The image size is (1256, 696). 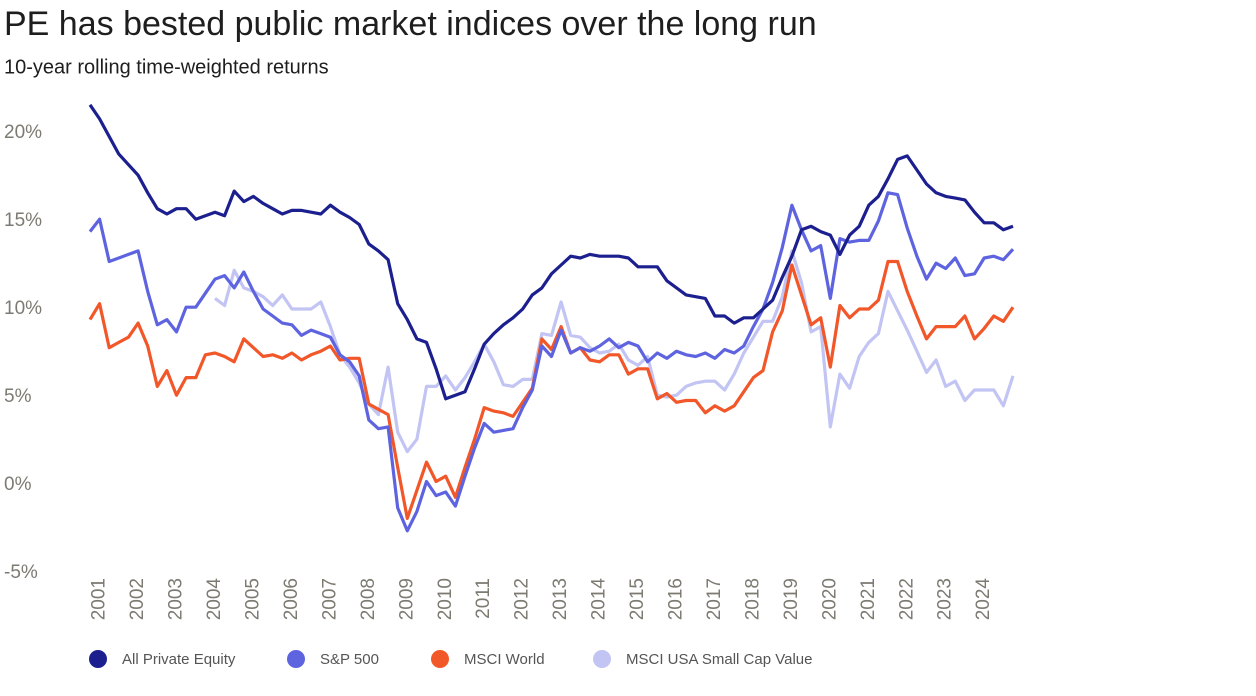 What do you see at coordinates (99, 599) in the screenshot?
I see `x-tick-label: 2001` at bounding box center [99, 599].